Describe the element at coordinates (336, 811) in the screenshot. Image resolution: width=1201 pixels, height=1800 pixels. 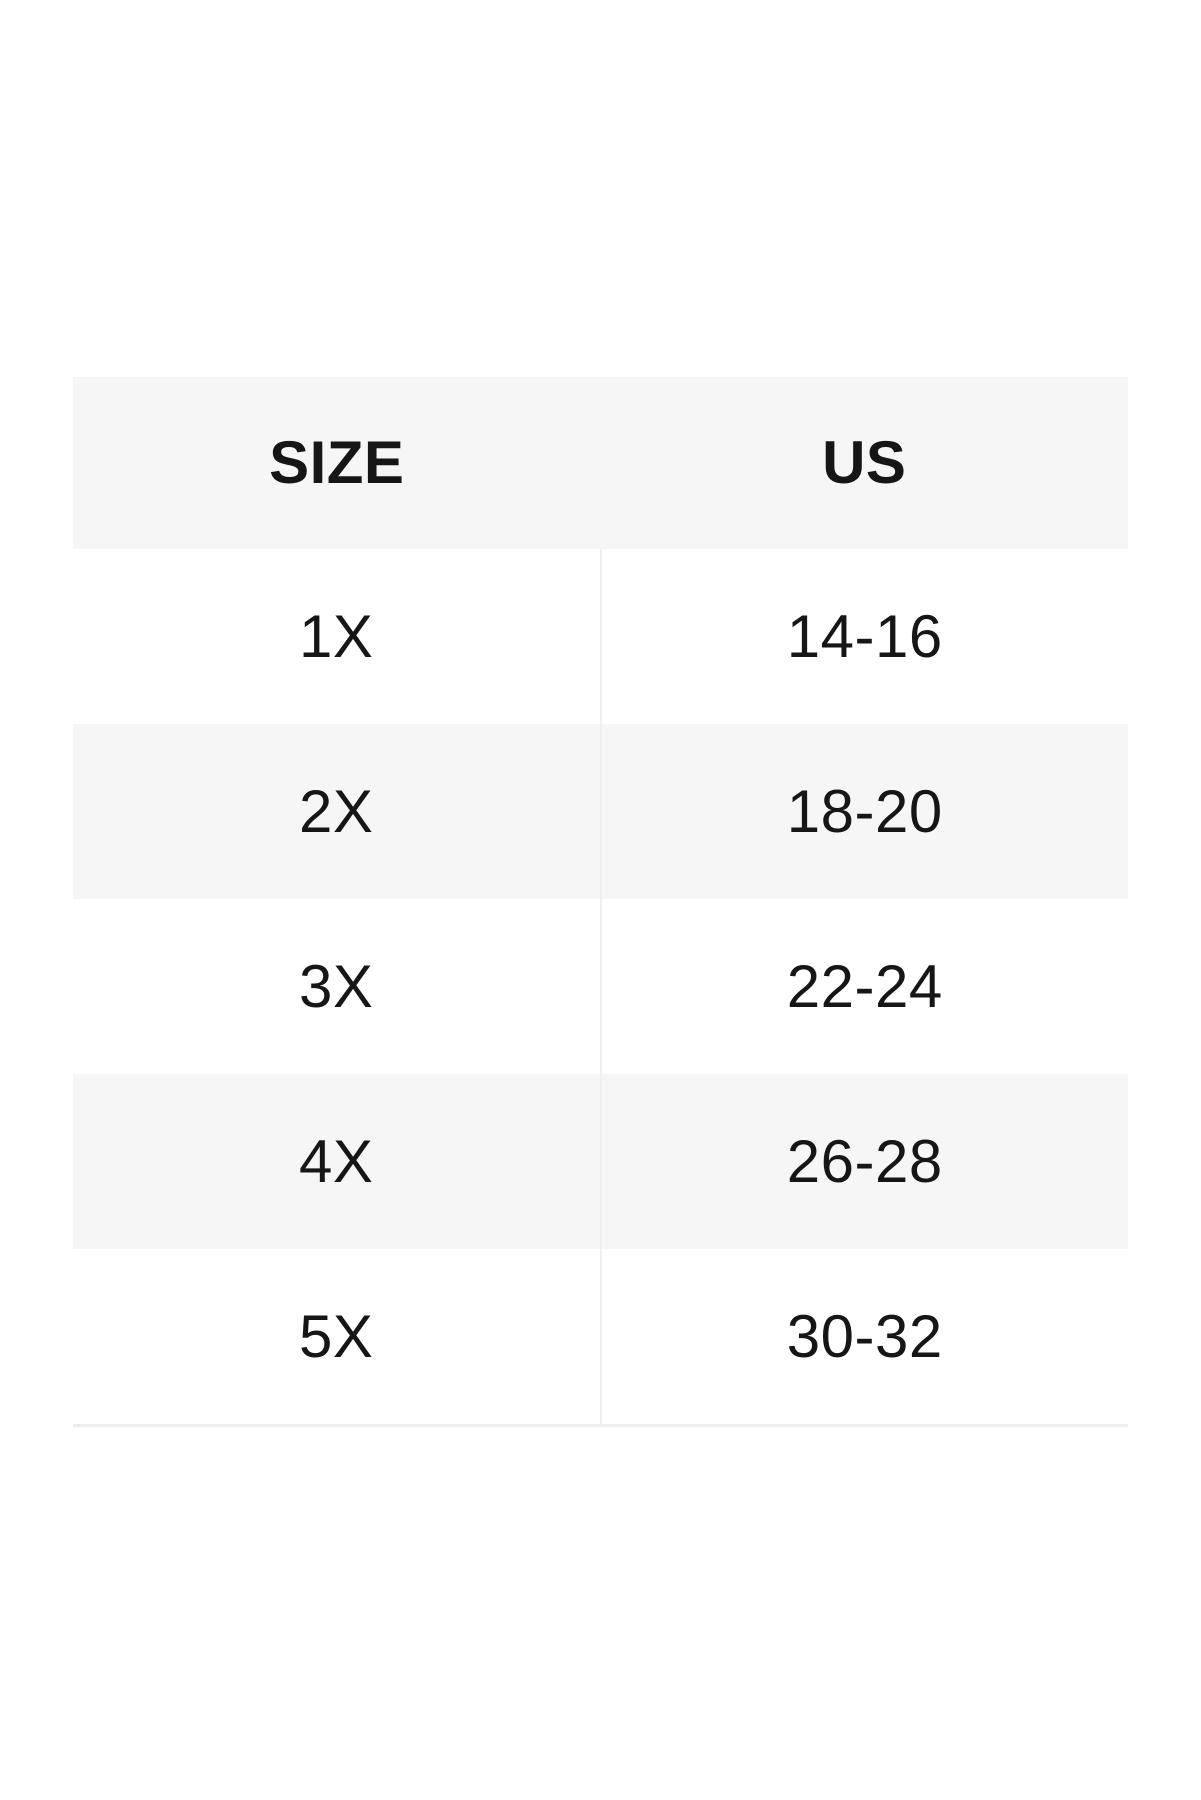
I see `size-cell: 2X` at that location.